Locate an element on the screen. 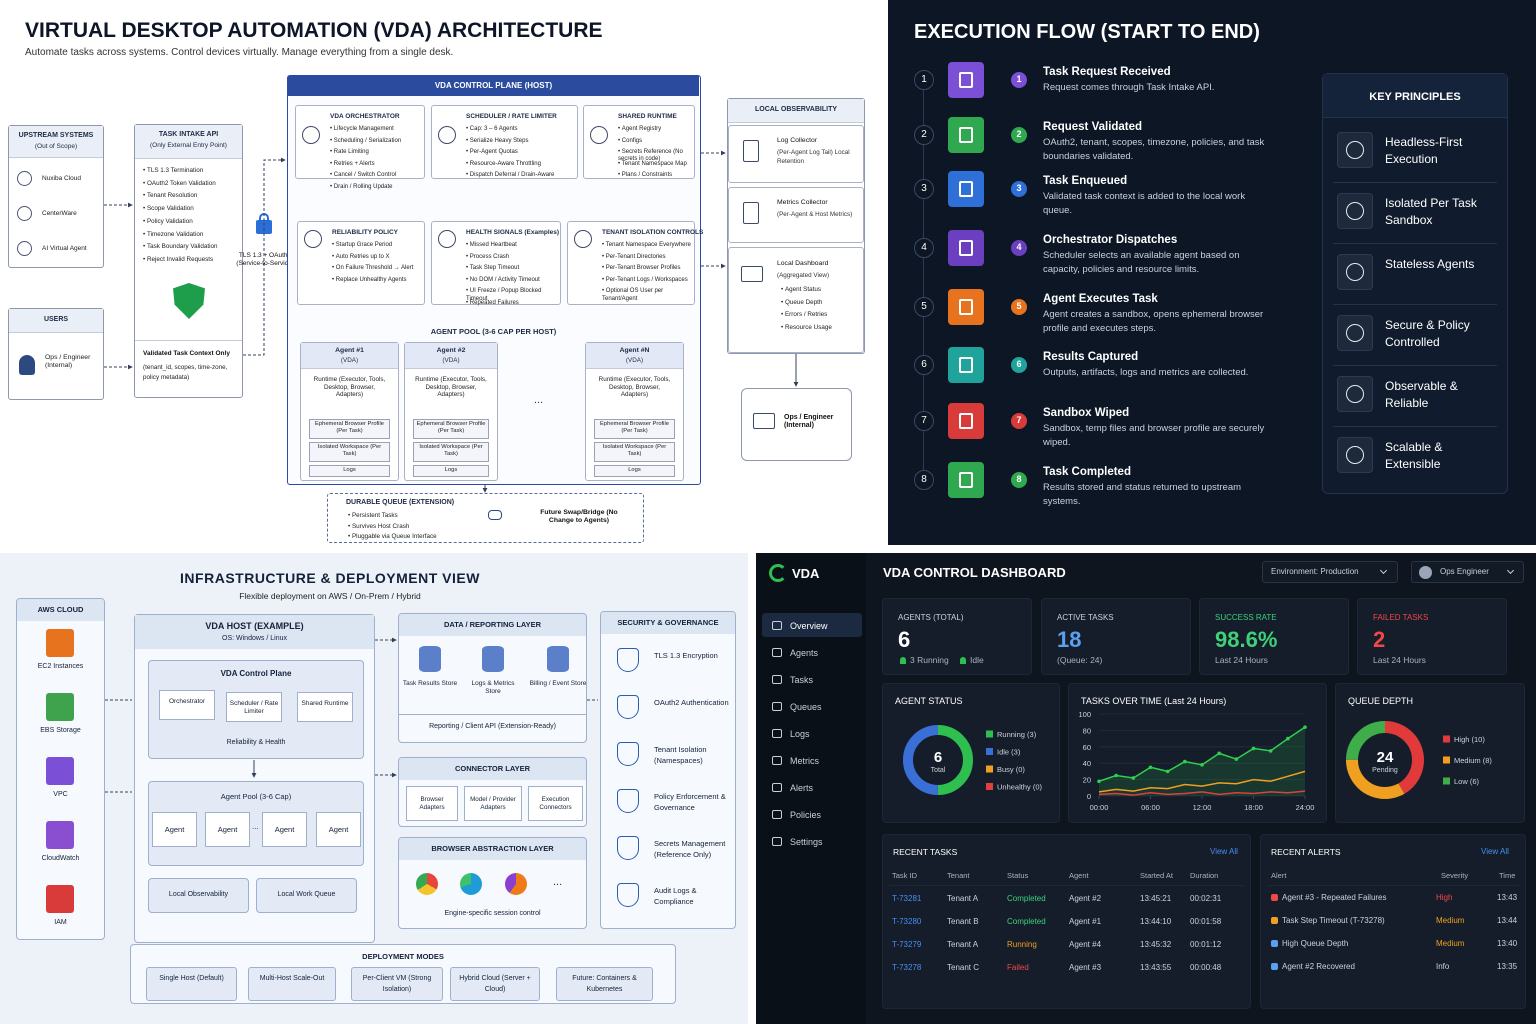 The height and width of the screenshot is (1024, 1536). deployment-mode: Hybrid Cloud (Server + Cloud) is located at coordinates (495, 984).